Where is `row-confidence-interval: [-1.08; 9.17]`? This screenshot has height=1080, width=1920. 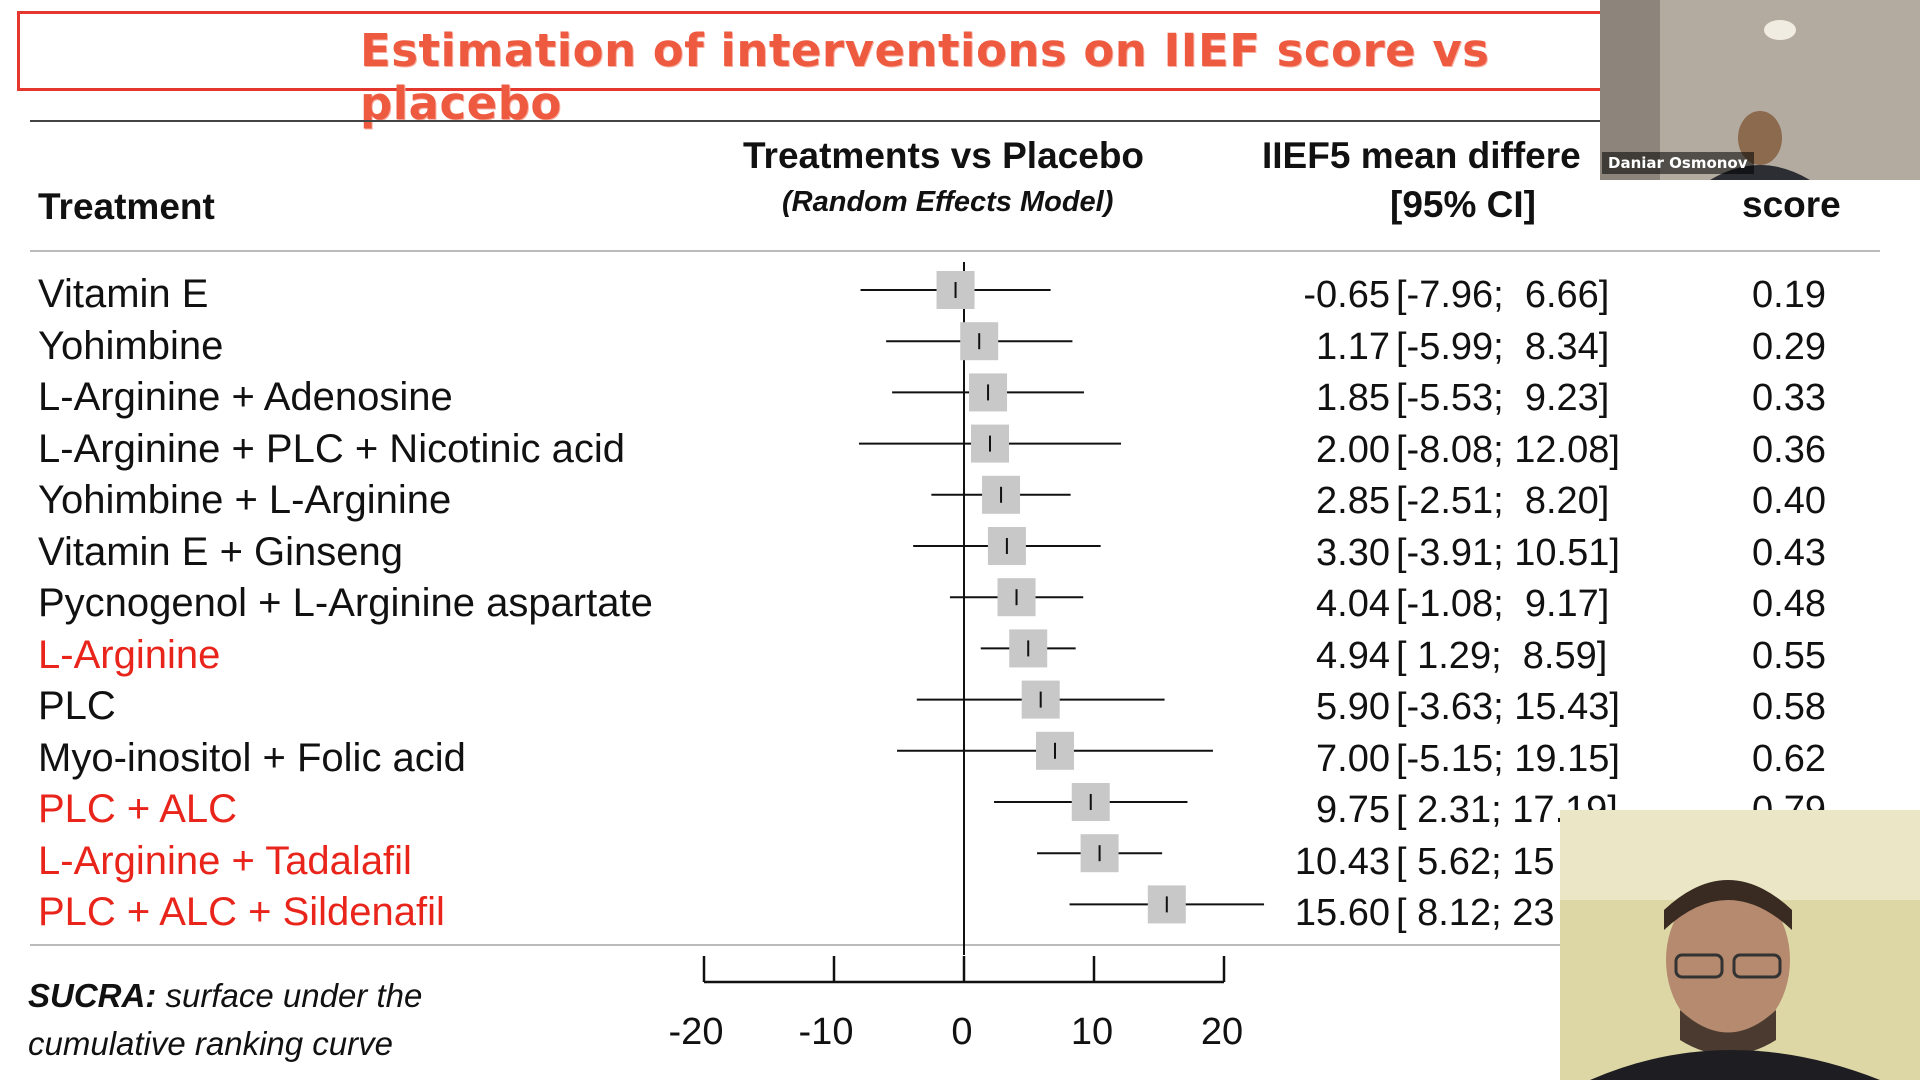 row-confidence-interval: [-1.08; 9.17] is located at coordinates (1503, 604).